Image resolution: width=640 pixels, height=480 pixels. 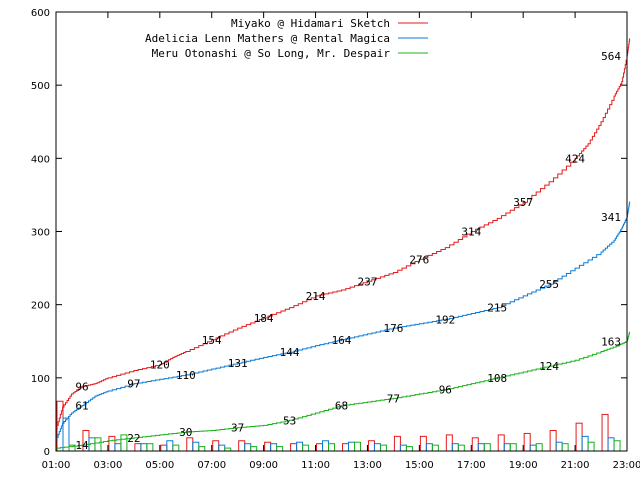 I want to click on x-tick-label: 01:00, so click(x=56, y=465).